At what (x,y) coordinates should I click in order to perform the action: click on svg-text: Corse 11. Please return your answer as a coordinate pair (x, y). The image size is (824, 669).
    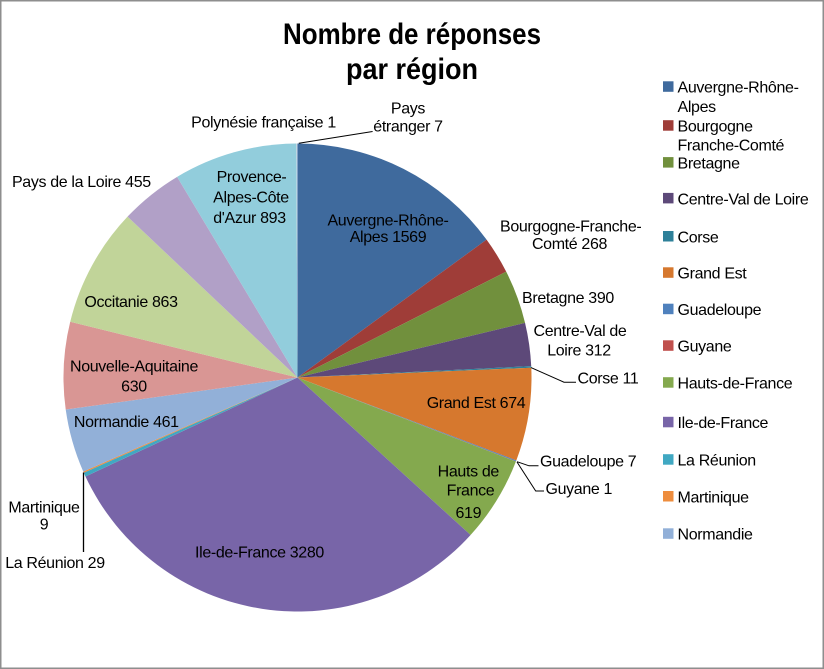
    Looking at the image, I should click on (608, 378).